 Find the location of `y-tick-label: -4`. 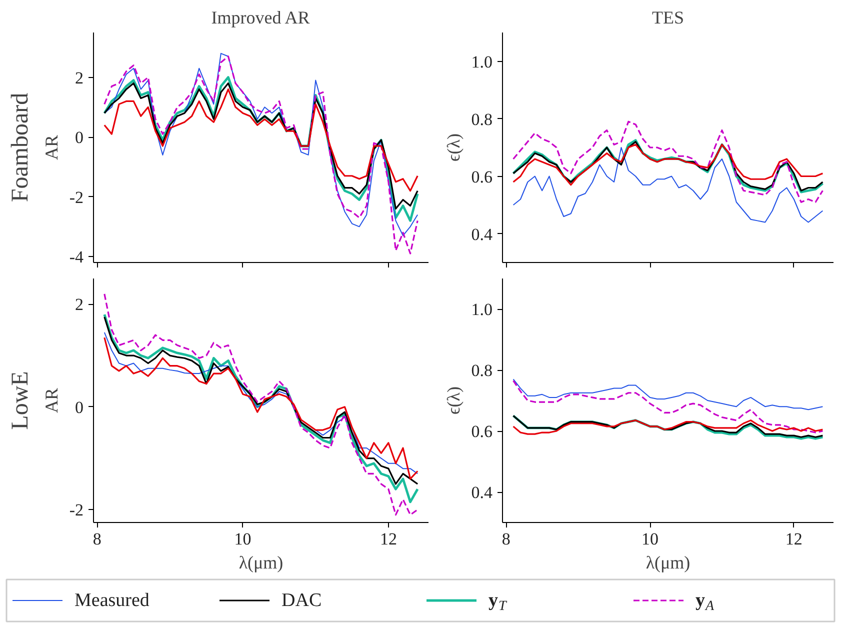

y-tick-label: -4 is located at coordinates (76, 257).